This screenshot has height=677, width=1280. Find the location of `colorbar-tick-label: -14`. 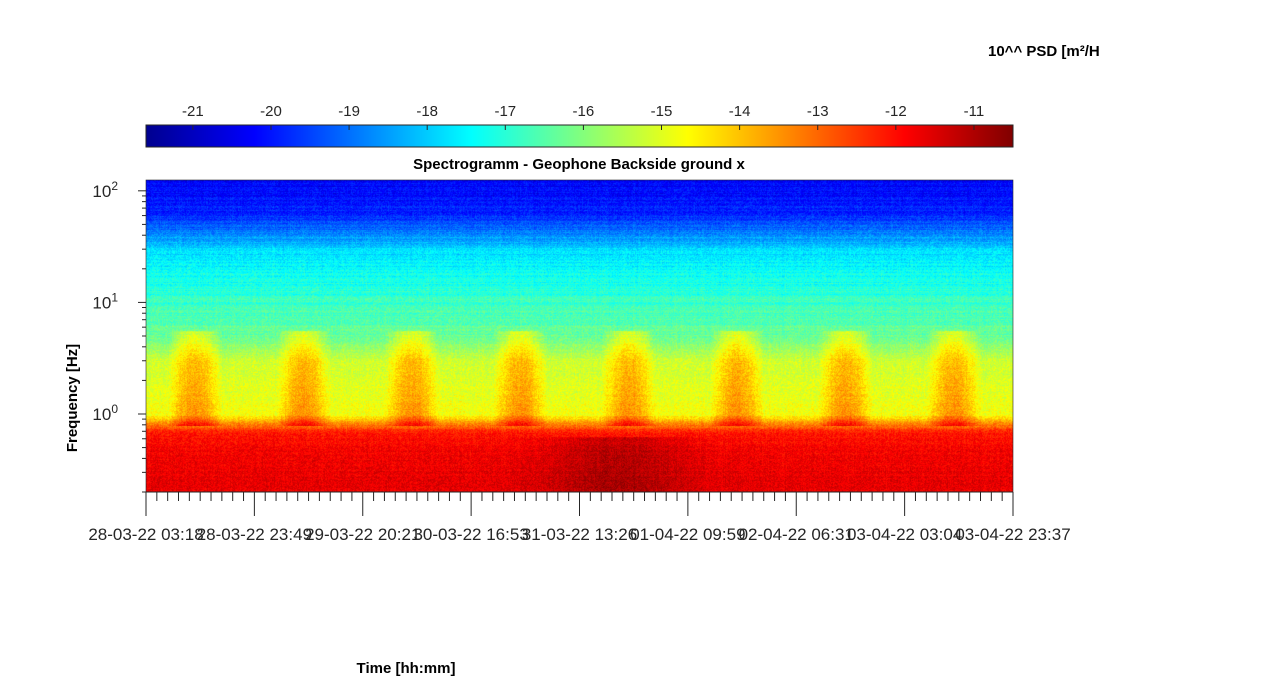

colorbar-tick-label: -14 is located at coordinates (740, 111).